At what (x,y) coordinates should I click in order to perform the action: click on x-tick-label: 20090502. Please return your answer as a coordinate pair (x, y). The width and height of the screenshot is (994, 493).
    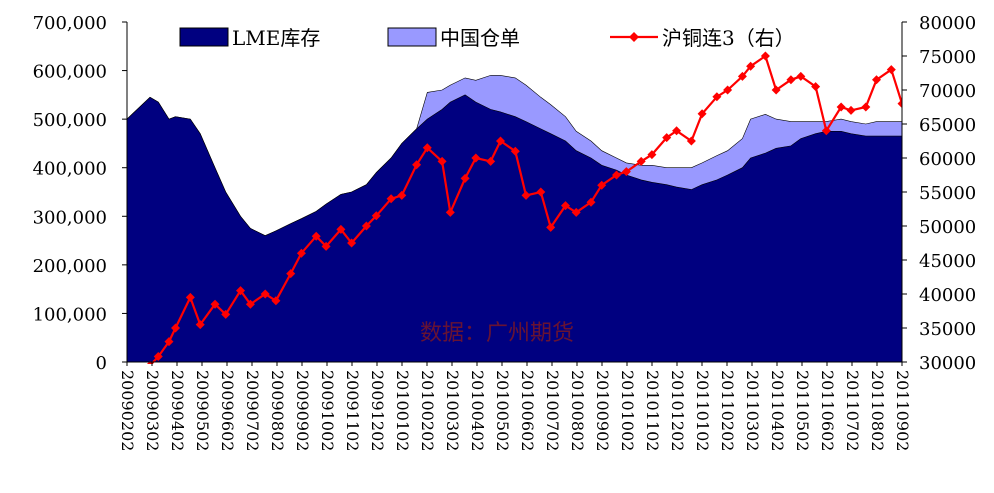
    Looking at the image, I should click on (202, 410).